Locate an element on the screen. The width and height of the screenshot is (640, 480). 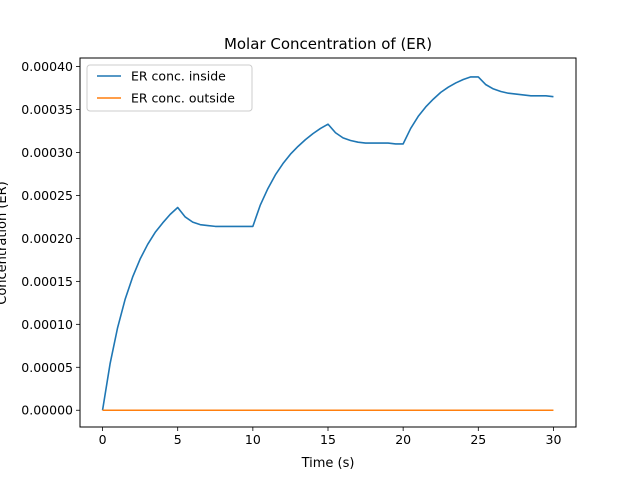
legend-label-inside: ER conc. inside is located at coordinates (178, 76).